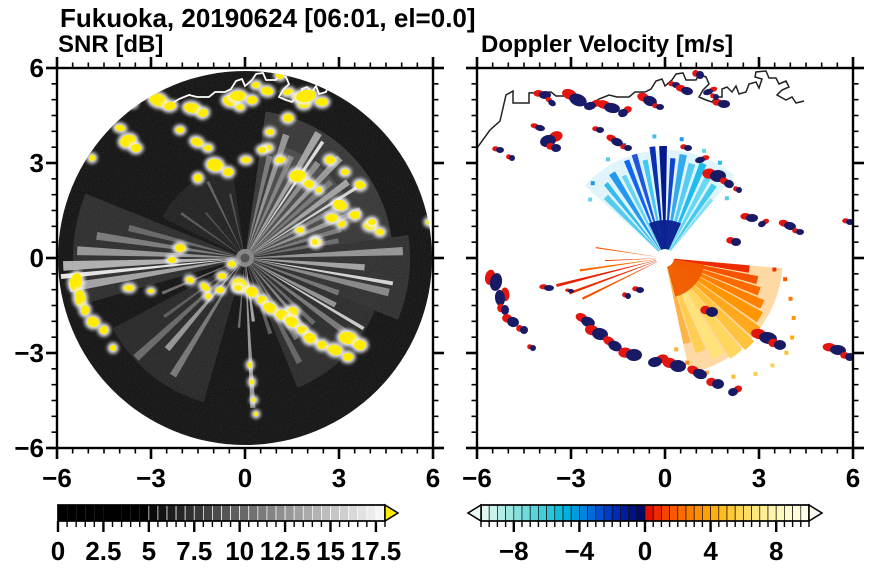 This screenshot has width=870, height=570. Describe the element at coordinates (641, 109) in the screenshot. I see `coastline-velocity` at that location.